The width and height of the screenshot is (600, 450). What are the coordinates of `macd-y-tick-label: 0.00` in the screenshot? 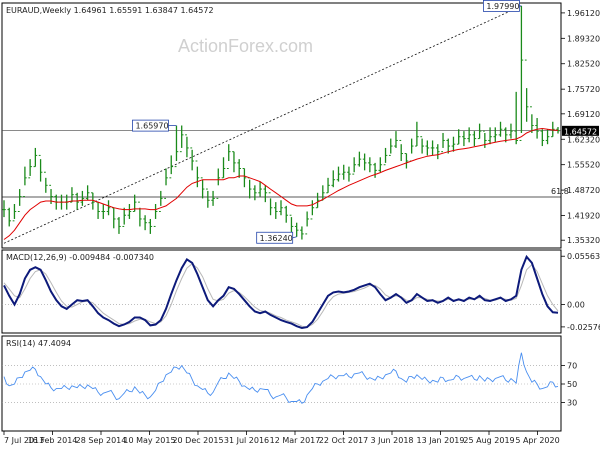 It's located at (576, 305).